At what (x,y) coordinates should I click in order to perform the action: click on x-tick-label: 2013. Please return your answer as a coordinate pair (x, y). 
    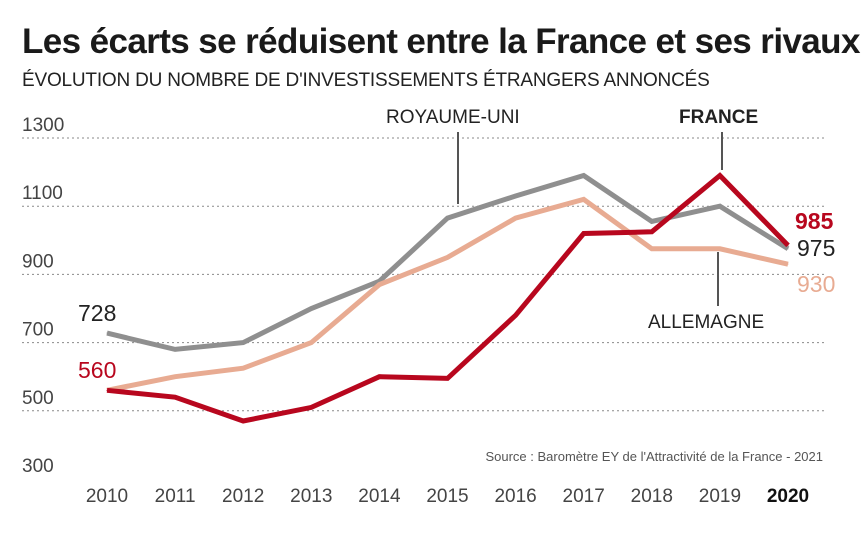
    Looking at the image, I should click on (311, 496).